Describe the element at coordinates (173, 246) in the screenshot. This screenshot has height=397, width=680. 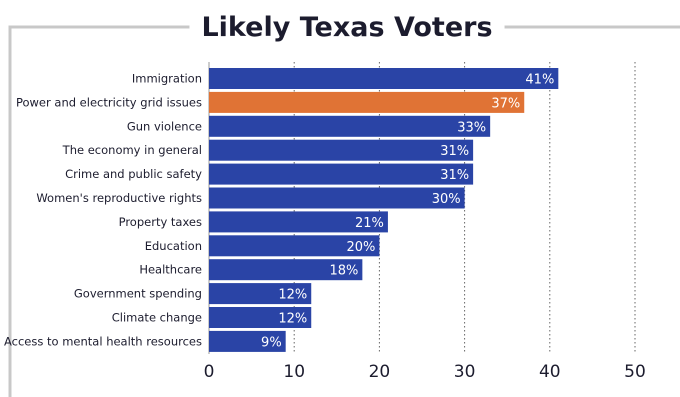
I see `category-label: Education` at that location.